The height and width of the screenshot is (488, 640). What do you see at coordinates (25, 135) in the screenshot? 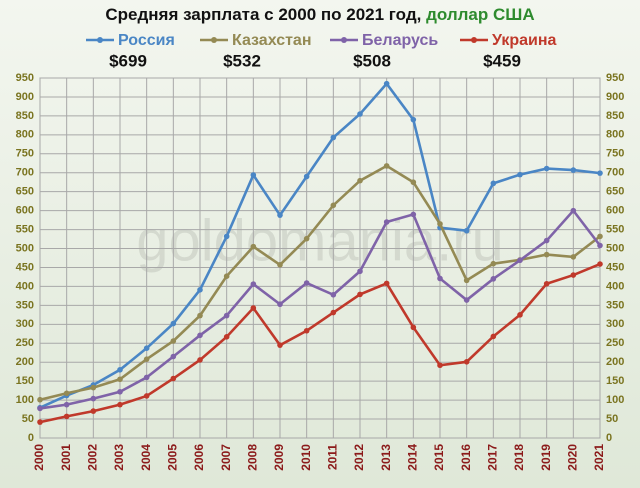
I see `y-tick-label: 800` at bounding box center [25, 135].